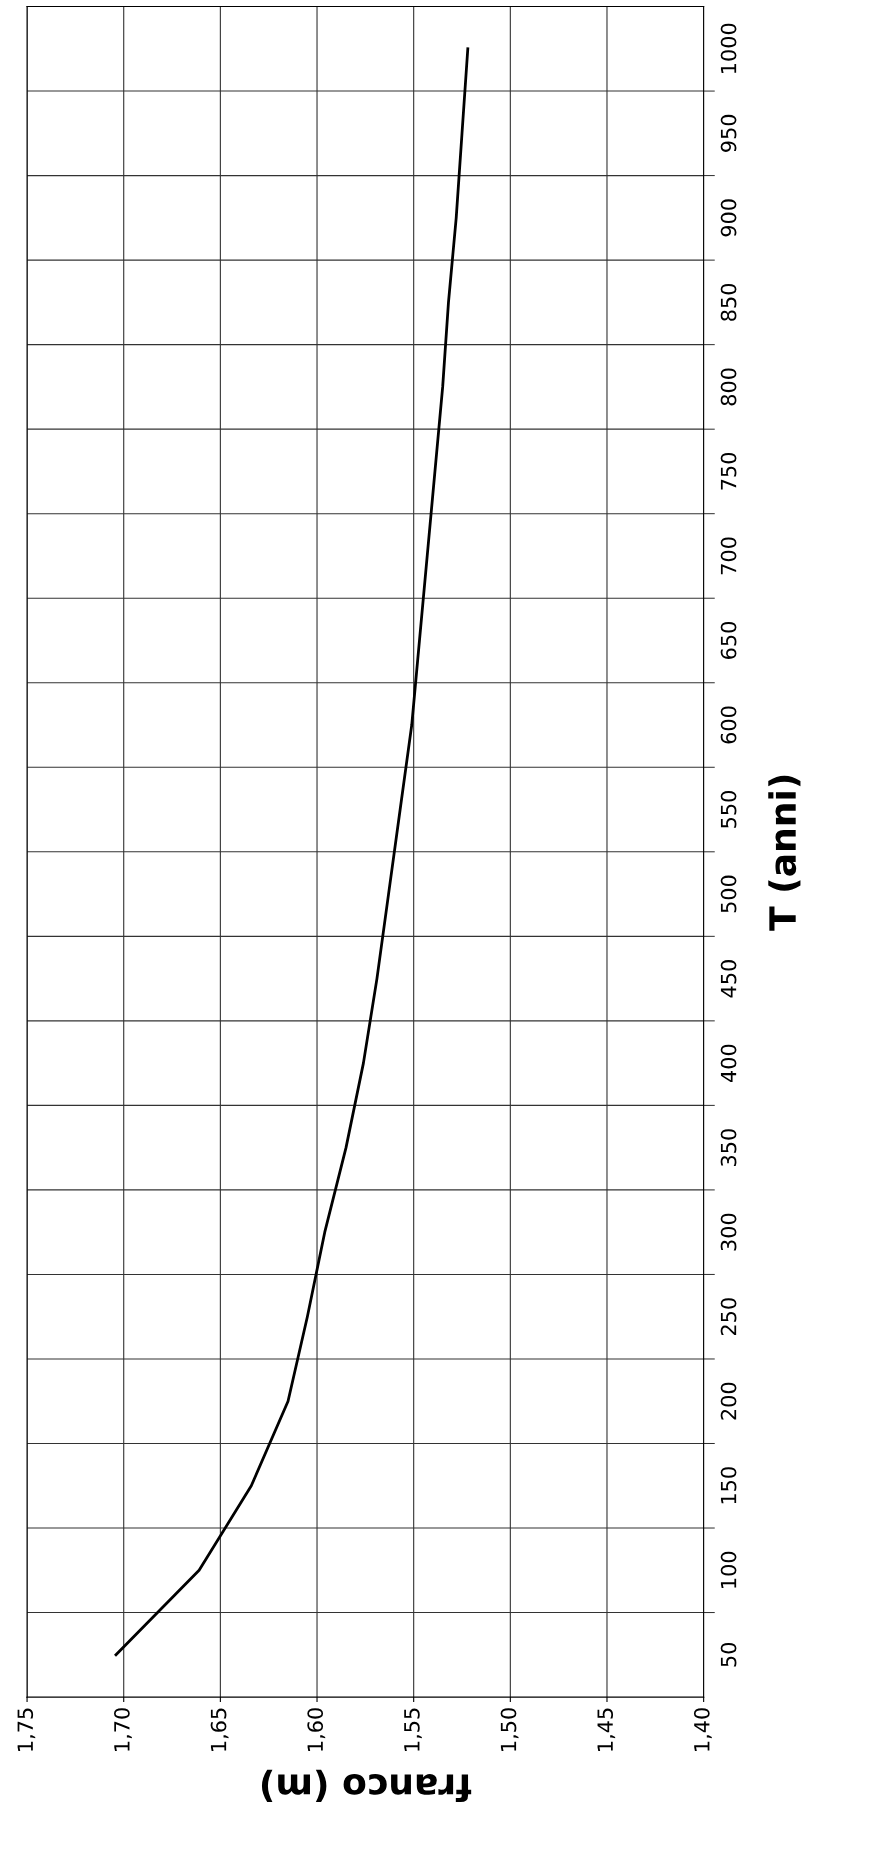 This screenshot has height=1868, width=873. Describe the element at coordinates (728, 218) in the screenshot. I see `y-tick-label: 900` at that location.